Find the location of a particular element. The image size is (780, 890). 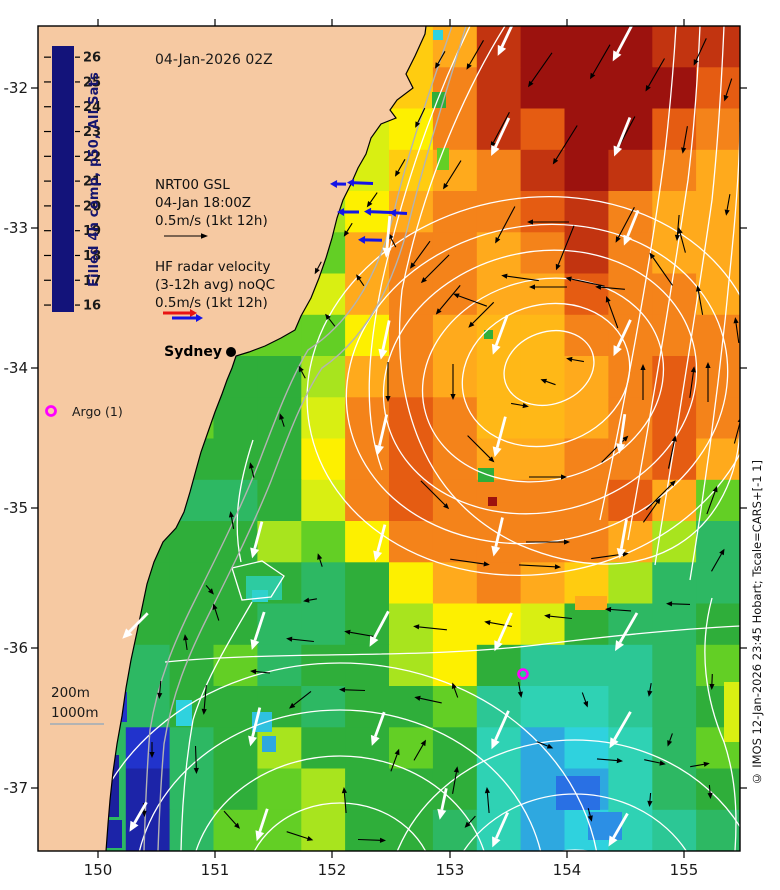

colorbar-tick-label: 19 is located at coordinates (92, 231).